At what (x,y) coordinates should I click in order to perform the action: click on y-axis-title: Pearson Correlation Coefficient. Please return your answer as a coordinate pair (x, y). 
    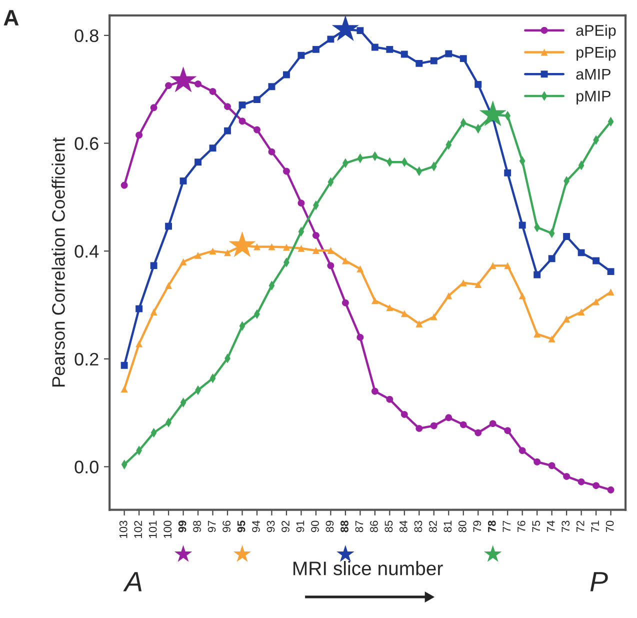
    Looking at the image, I should click on (58, 261).